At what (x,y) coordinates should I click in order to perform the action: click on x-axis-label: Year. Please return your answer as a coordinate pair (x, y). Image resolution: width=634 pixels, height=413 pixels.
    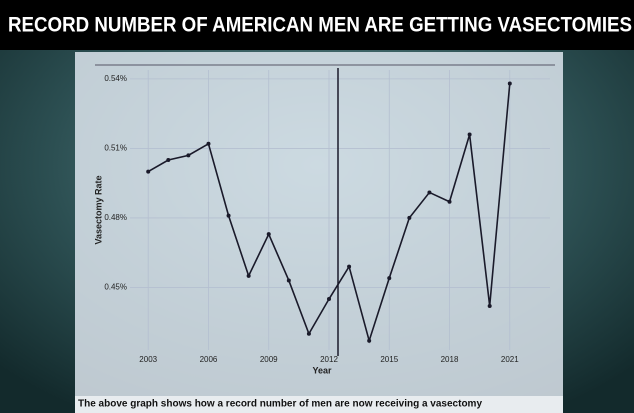
    Looking at the image, I should click on (322, 370).